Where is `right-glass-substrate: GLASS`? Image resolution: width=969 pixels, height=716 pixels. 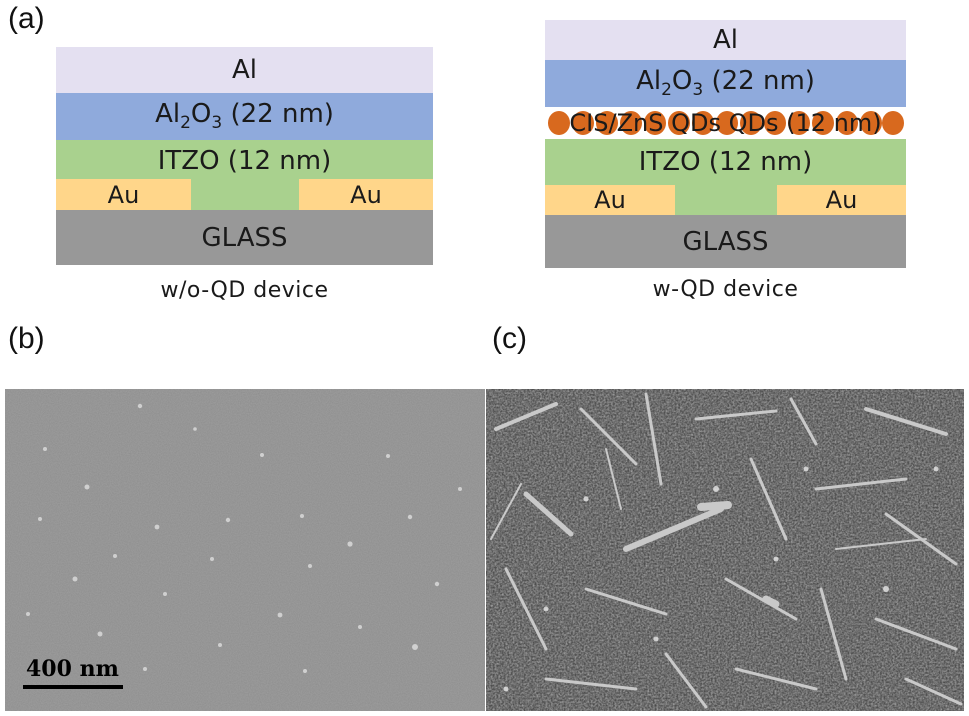
right-glass-substrate: GLASS is located at coordinates (725, 241).